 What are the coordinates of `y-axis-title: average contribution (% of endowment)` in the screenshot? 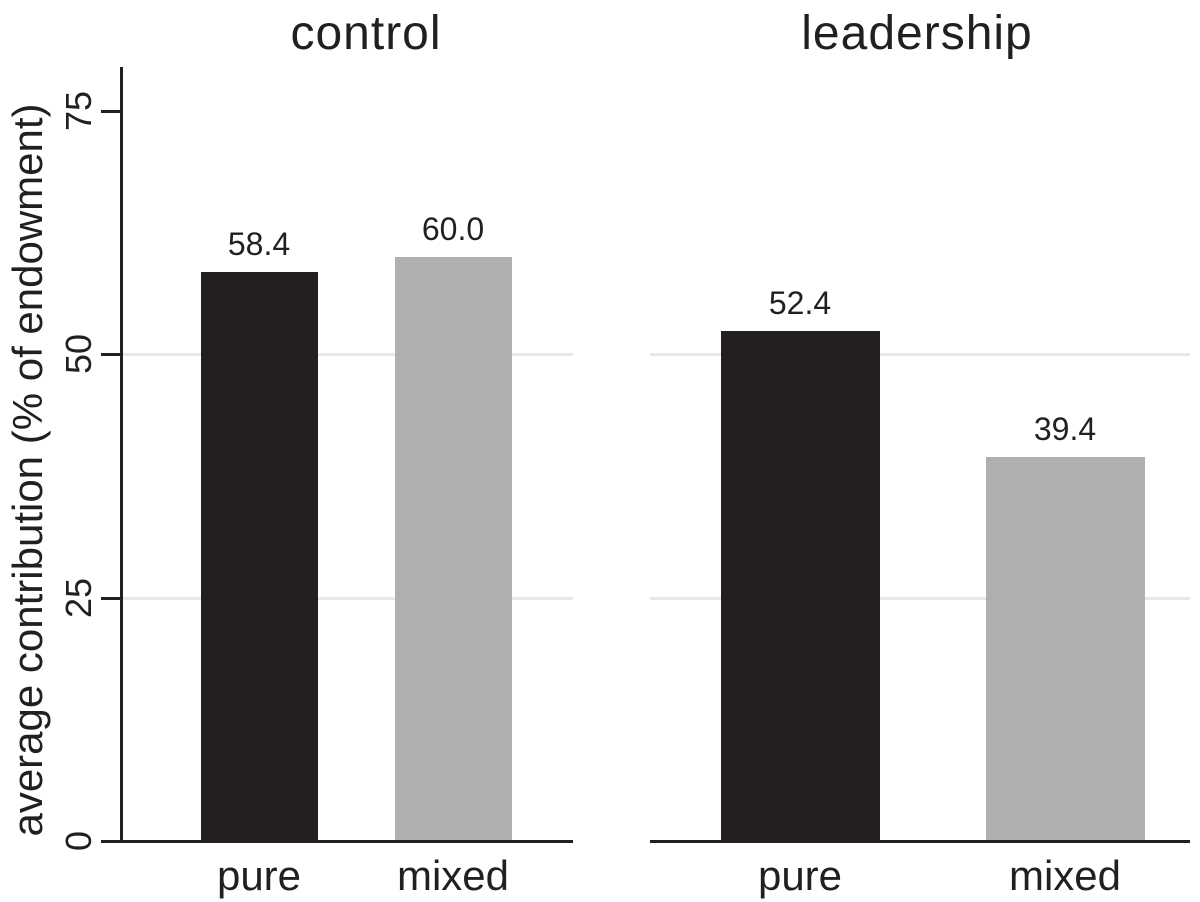 It's located at (27, 470).